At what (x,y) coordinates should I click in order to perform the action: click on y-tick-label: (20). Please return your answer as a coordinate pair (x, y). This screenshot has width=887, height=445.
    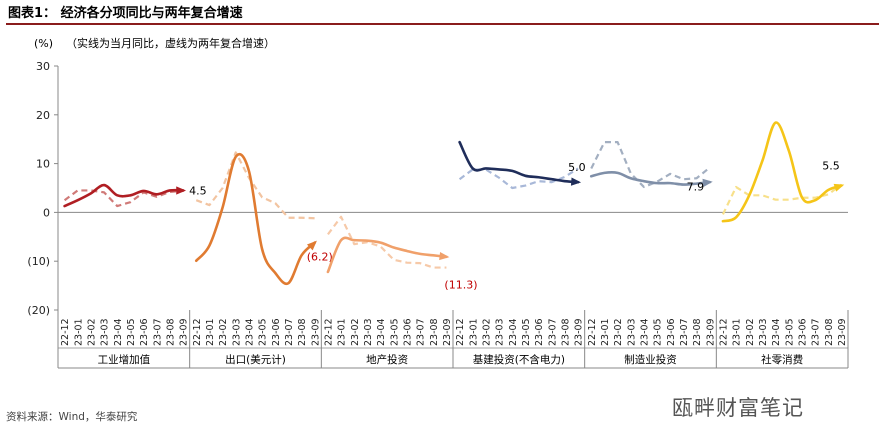
    Looking at the image, I should click on (38, 310).